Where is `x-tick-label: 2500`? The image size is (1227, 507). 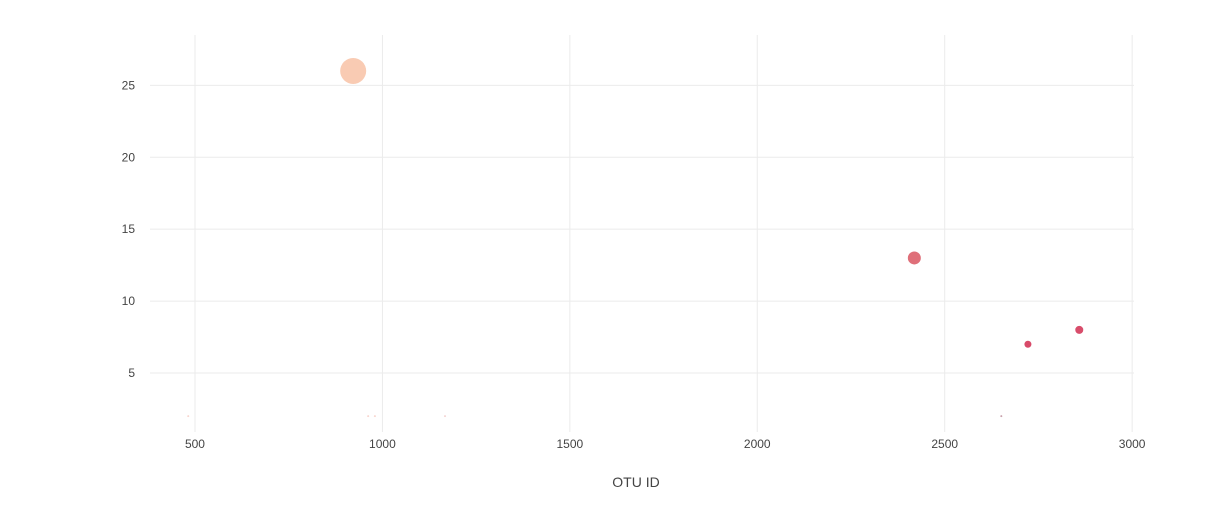 x-tick-label: 2500 is located at coordinates (944, 444).